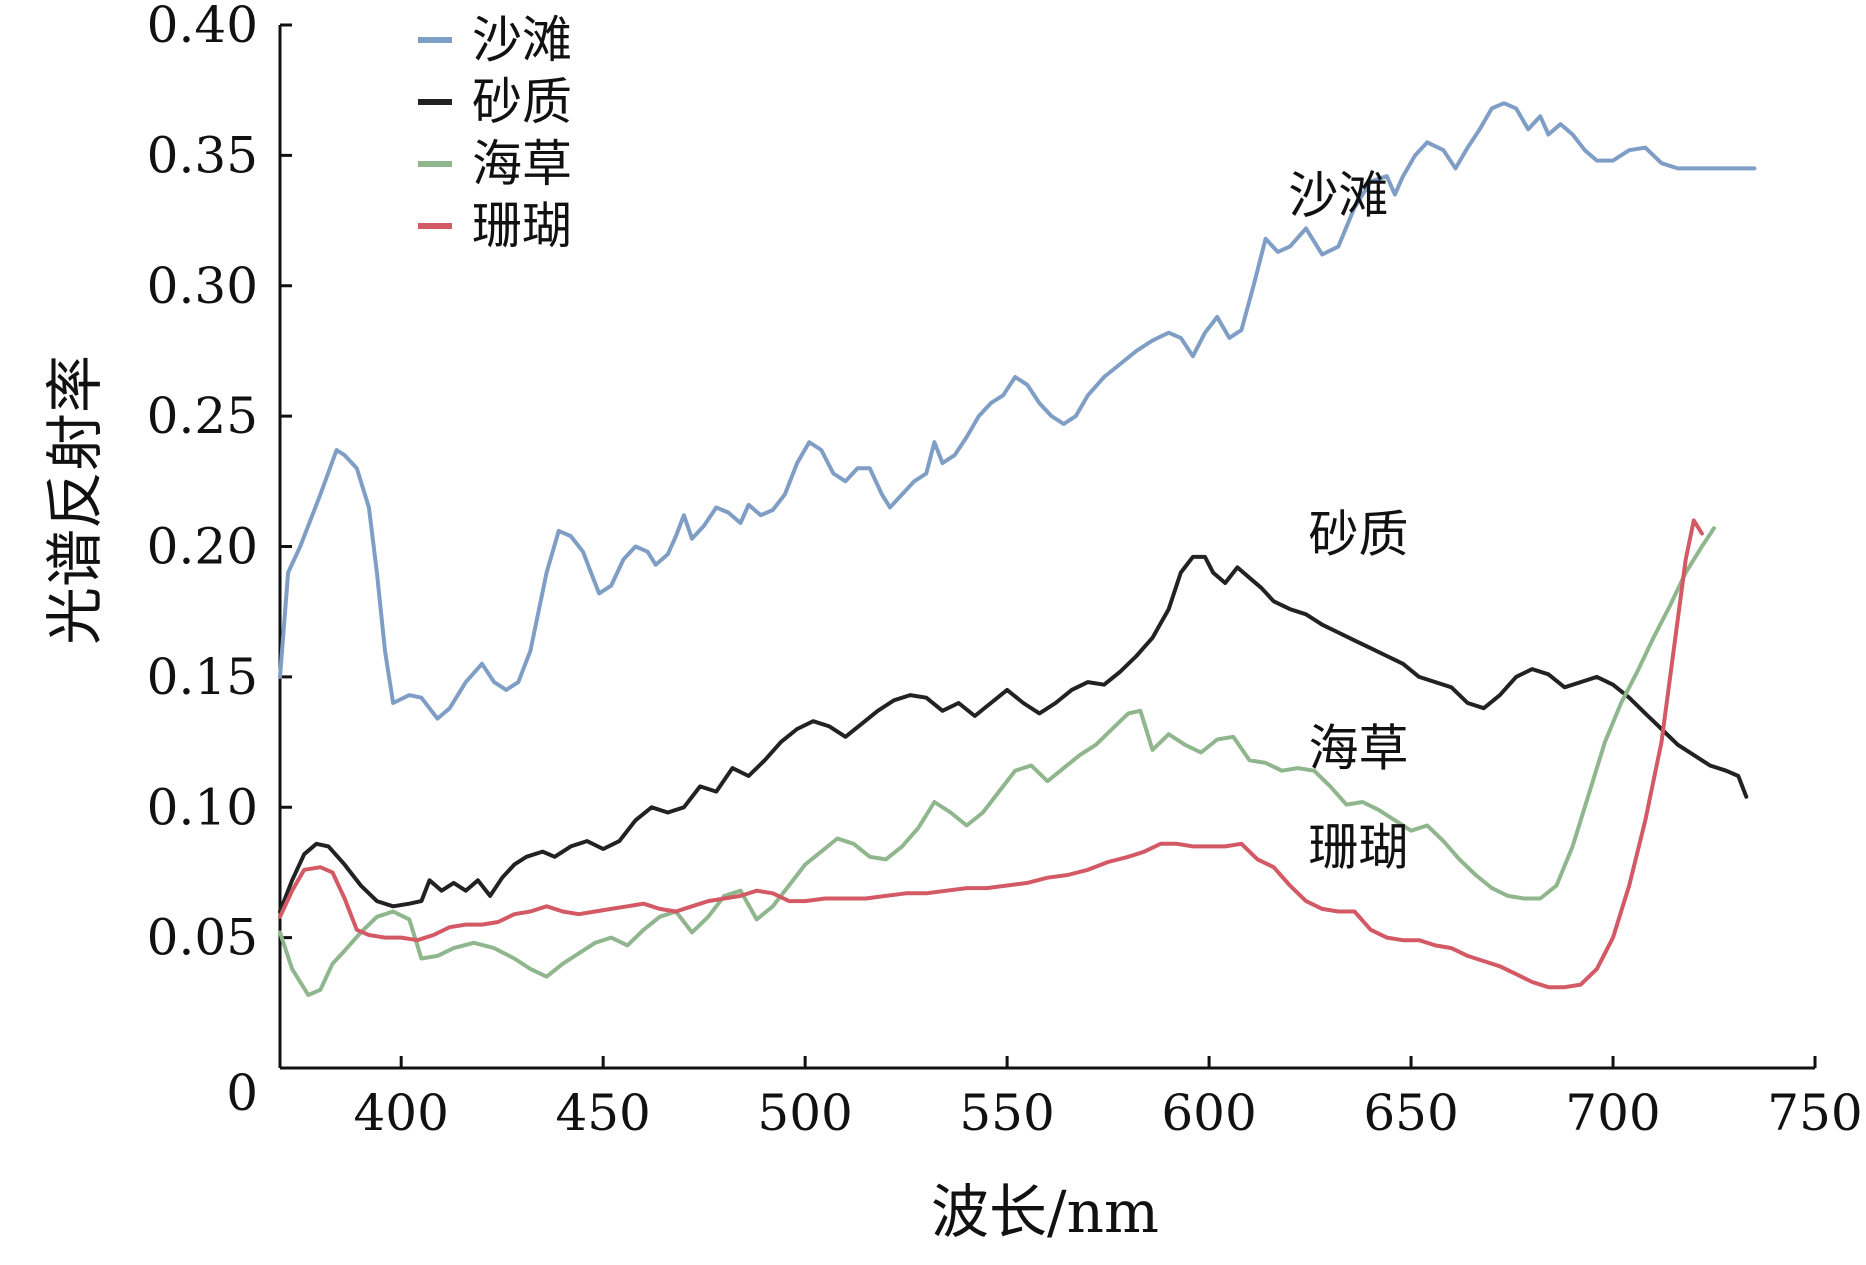  Describe the element at coordinates (242, 1093) in the screenshot. I see `y-tick-label: 0` at that location.